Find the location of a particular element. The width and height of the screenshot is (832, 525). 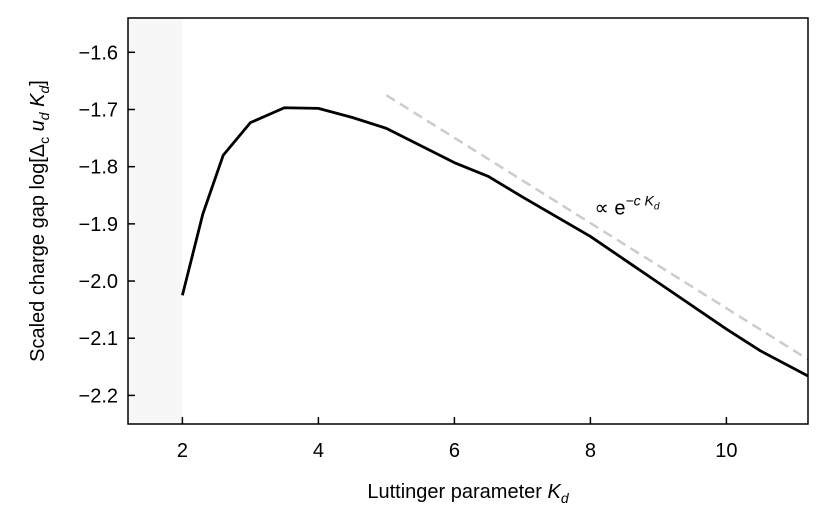

x-axis-label-part: Luttinger parameter is located at coordinates (457, 492).